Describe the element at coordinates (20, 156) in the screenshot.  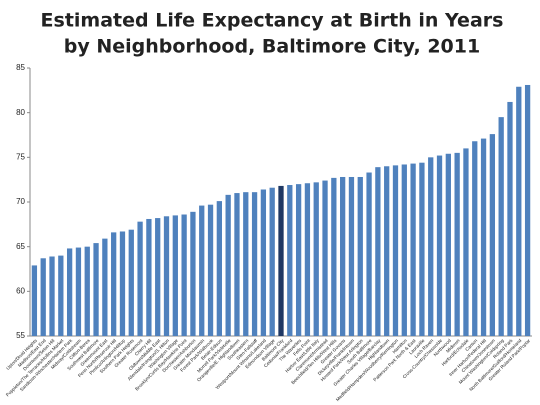
I see `y-tick-label: 75` at that location.